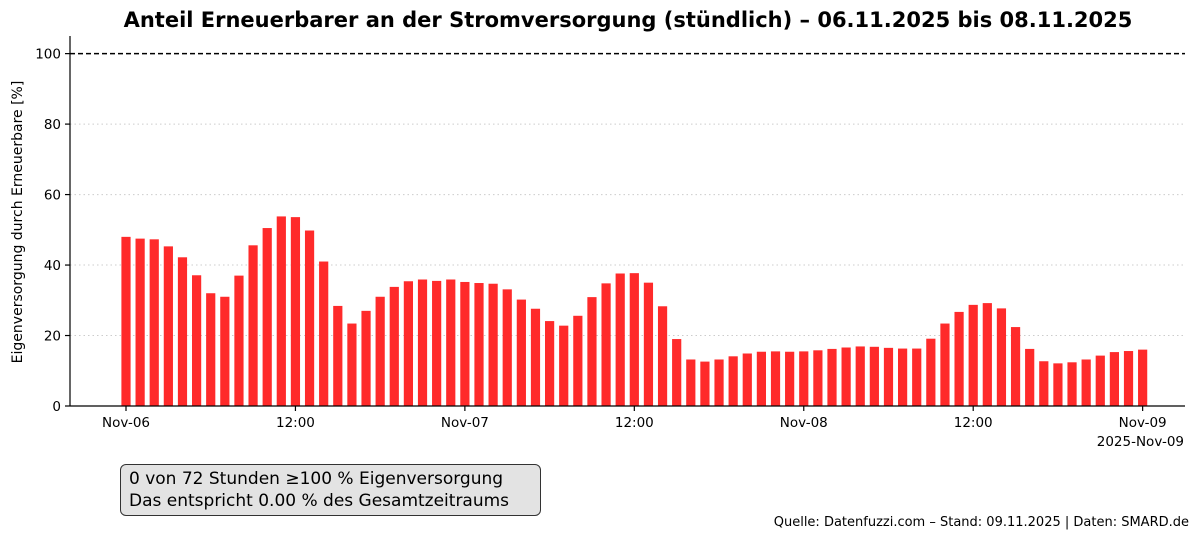 This screenshot has width=1200, height=543. I want to click on y-tick-label: 0, so click(56, 407).